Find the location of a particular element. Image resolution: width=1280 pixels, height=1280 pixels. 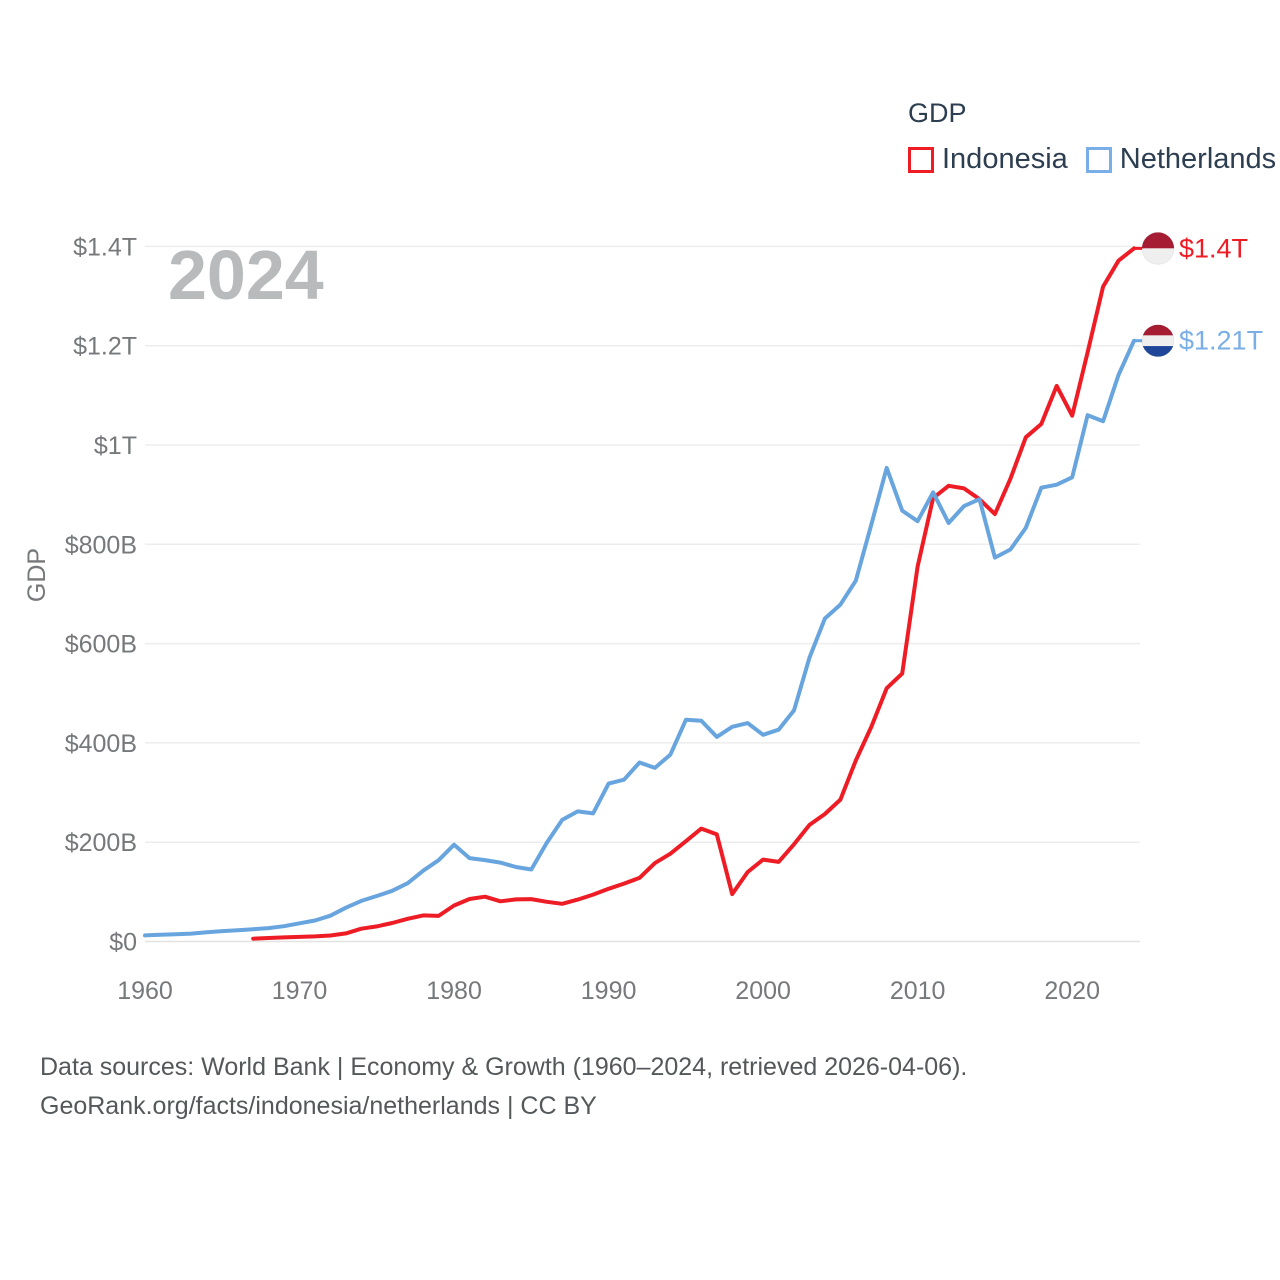

legend: GDP Indonesia Netherlands is located at coordinates (1092, 137).